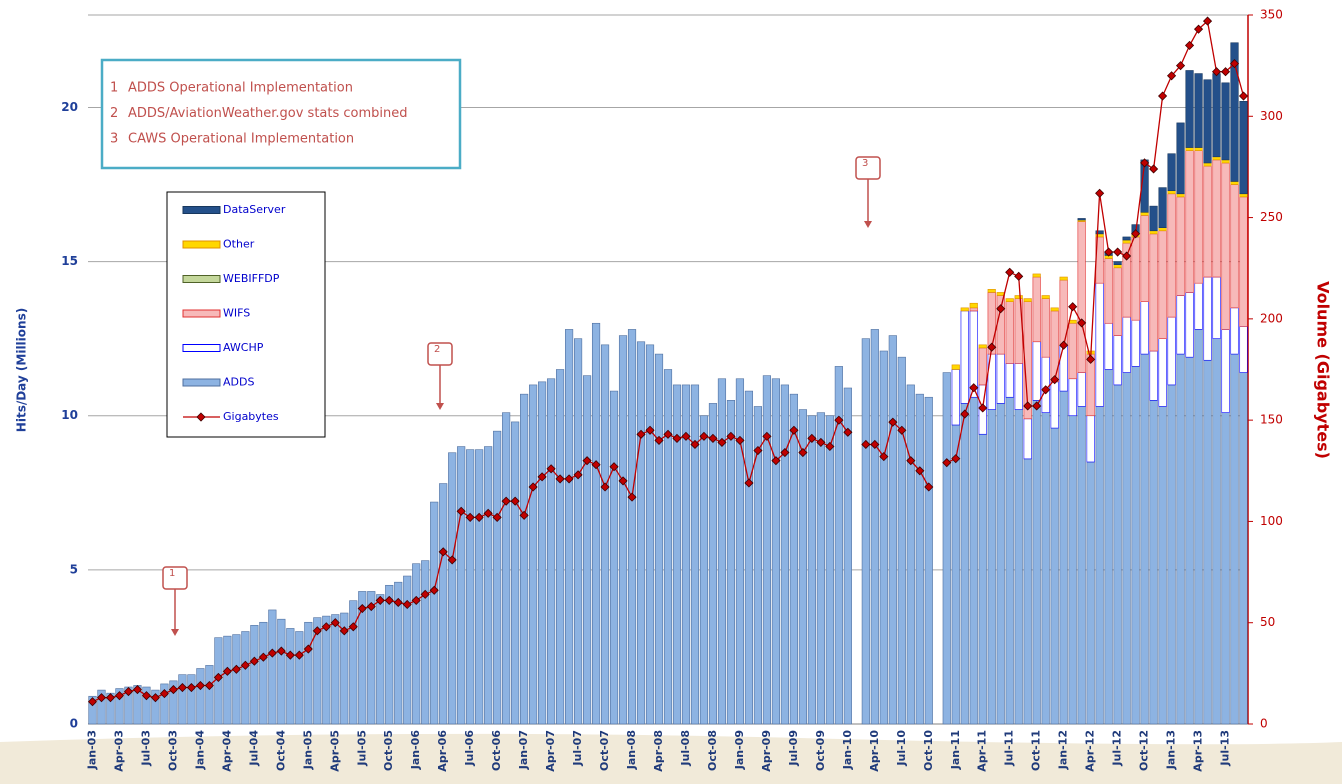 The width and height of the screenshot is (1342, 784). What do you see at coordinates (388, 750) in the screenshot?
I see `x-tick-label: Oct-05` at bounding box center [388, 750].